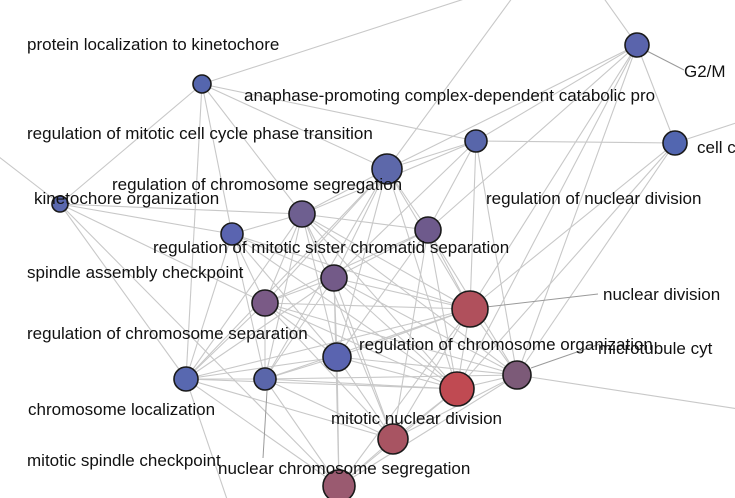 Image resolution: width=735 pixels, height=498 pixels. What do you see at coordinates (206, 438) in the screenshot?
I see `edge-n_cl-b1` at bounding box center [206, 438].